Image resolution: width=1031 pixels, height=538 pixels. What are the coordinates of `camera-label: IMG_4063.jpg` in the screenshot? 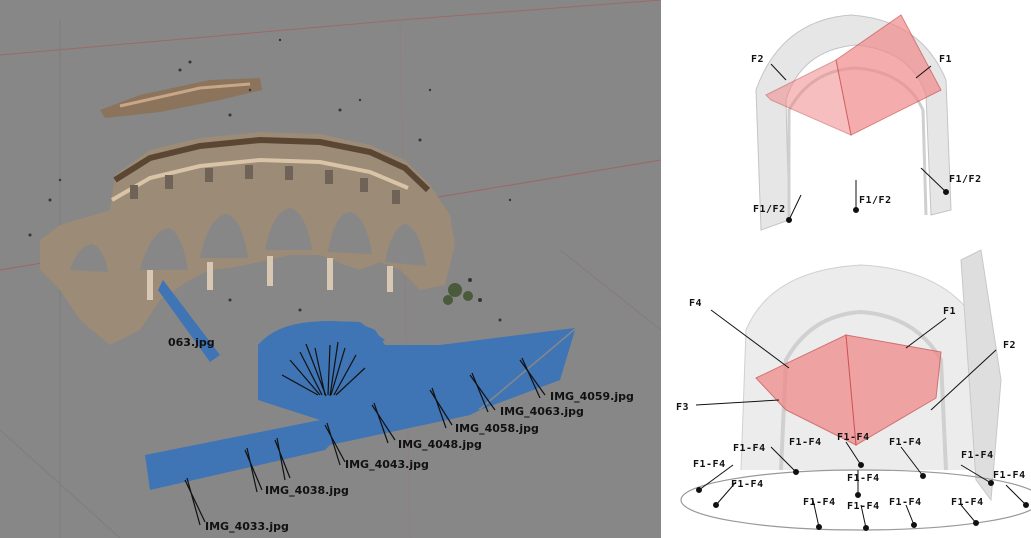 It's located at (542, 411).